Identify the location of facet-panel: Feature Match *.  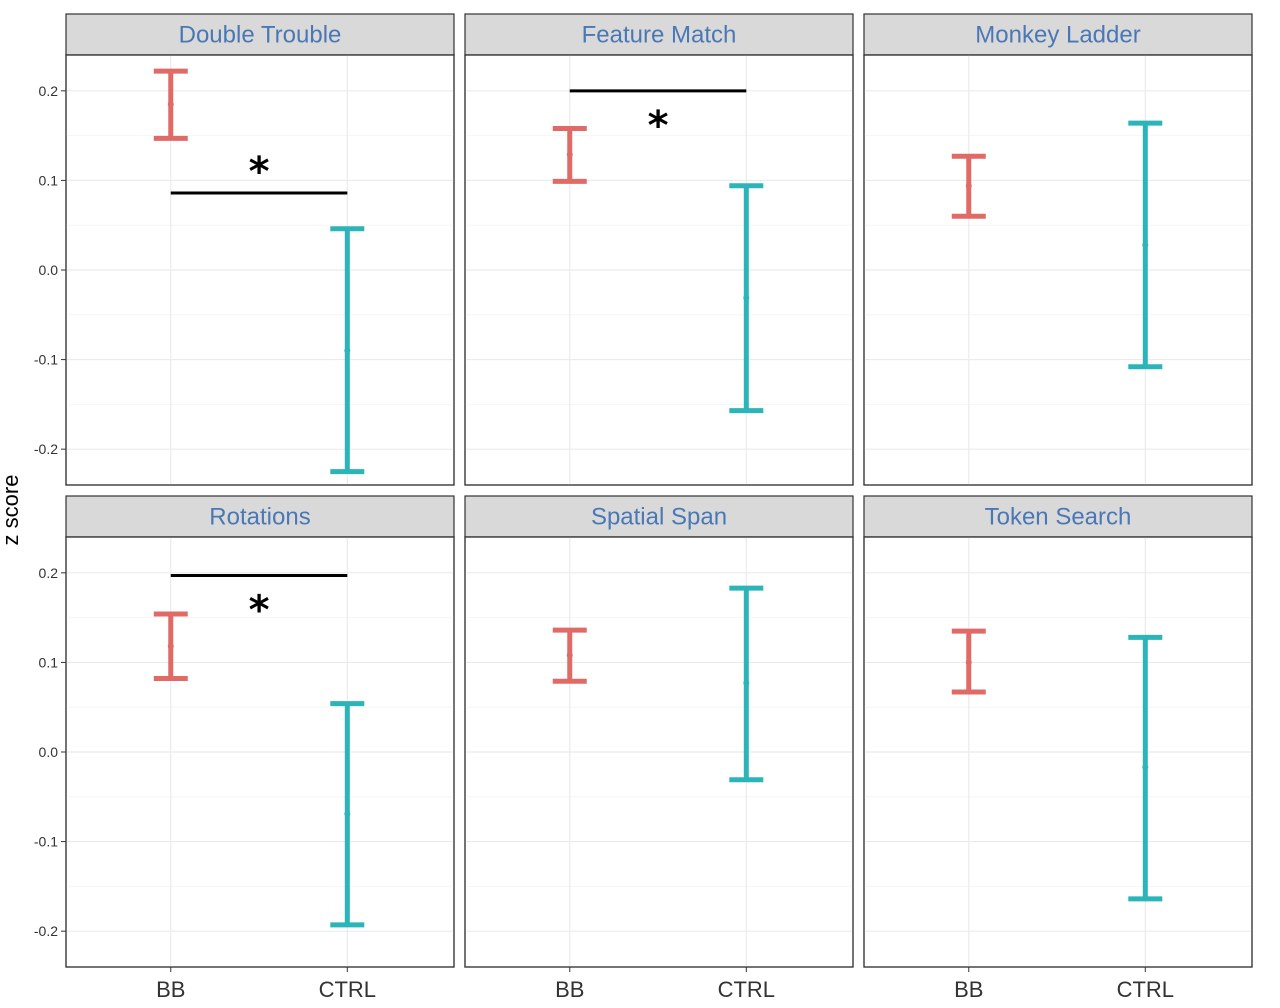
(659, 249).